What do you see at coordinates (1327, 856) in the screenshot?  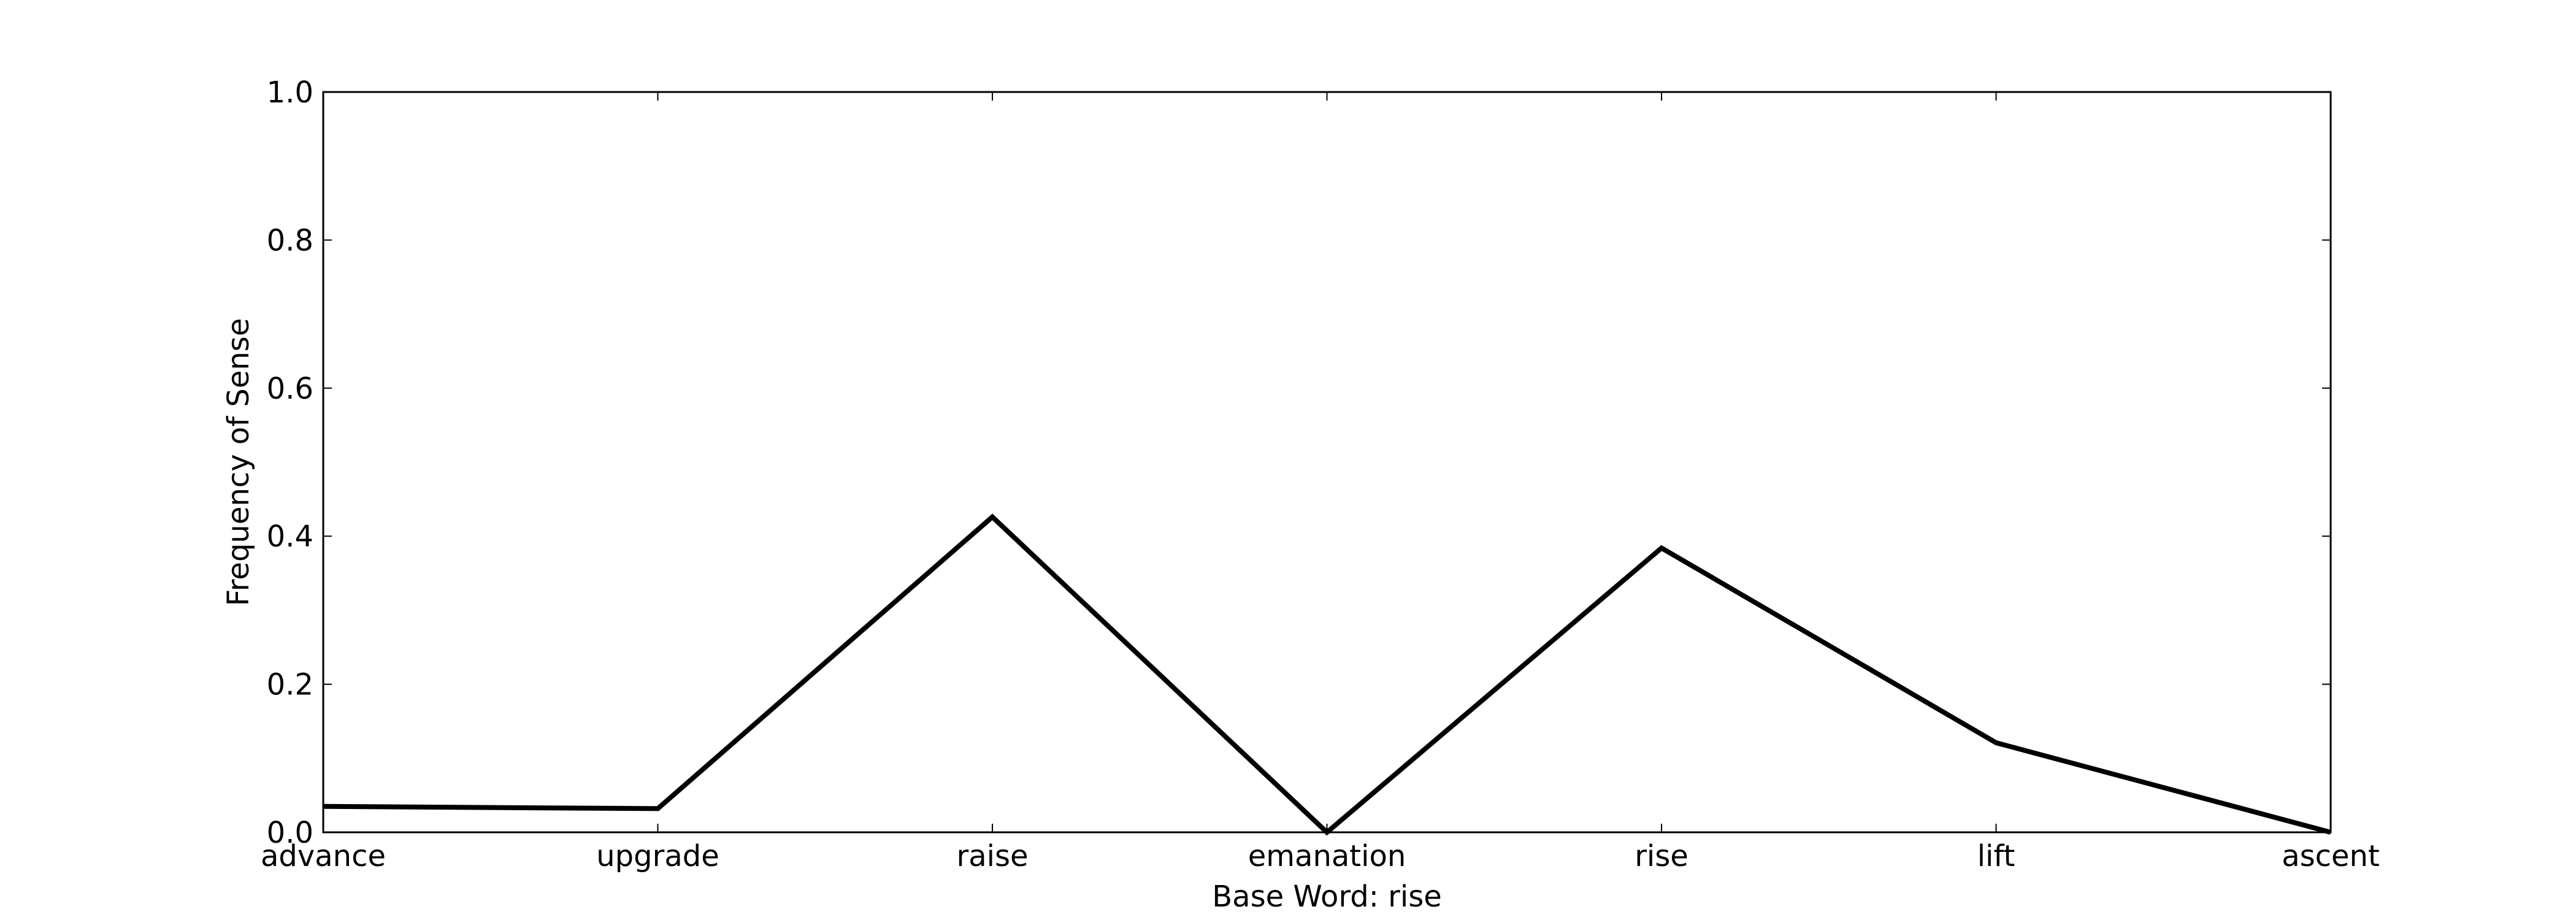 I see `x-tick-label: emanation` at bounding box center [1327, 856].